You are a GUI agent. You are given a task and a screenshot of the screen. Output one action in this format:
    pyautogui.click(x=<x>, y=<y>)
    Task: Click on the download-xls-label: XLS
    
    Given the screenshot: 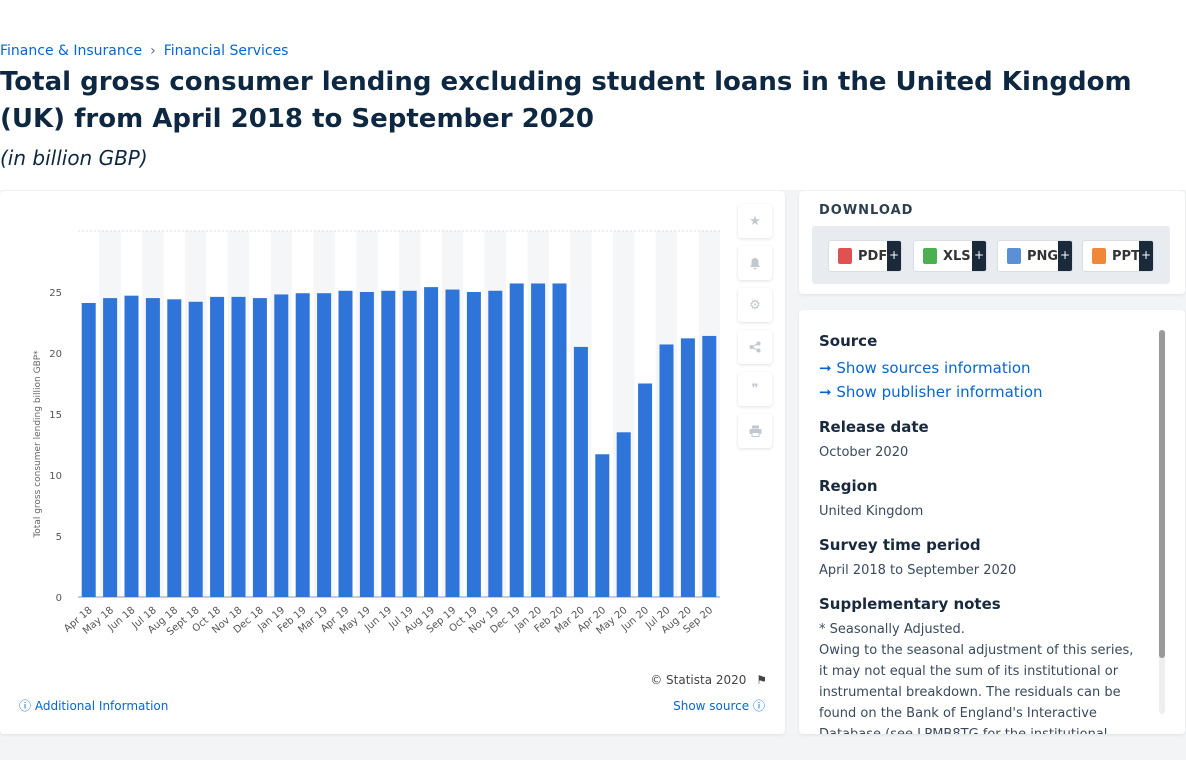 What is the action you would take?
    pyautogui.click(x=957, y=256)
    